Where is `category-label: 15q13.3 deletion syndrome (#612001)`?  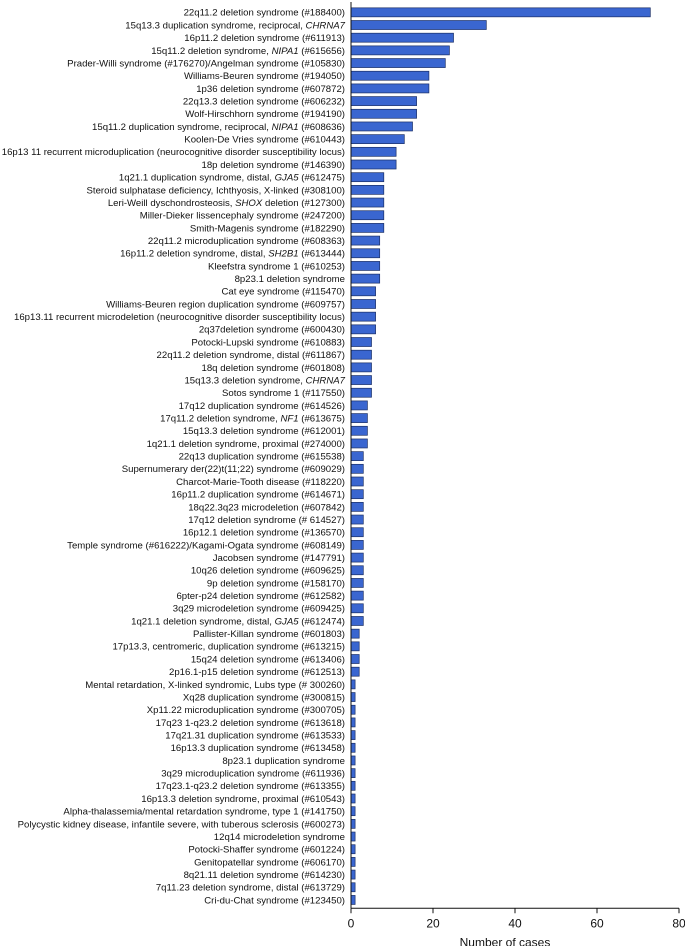 category-label: 15q13.3 deletion syndrome (#612001) is located at coordinates (264, 431).